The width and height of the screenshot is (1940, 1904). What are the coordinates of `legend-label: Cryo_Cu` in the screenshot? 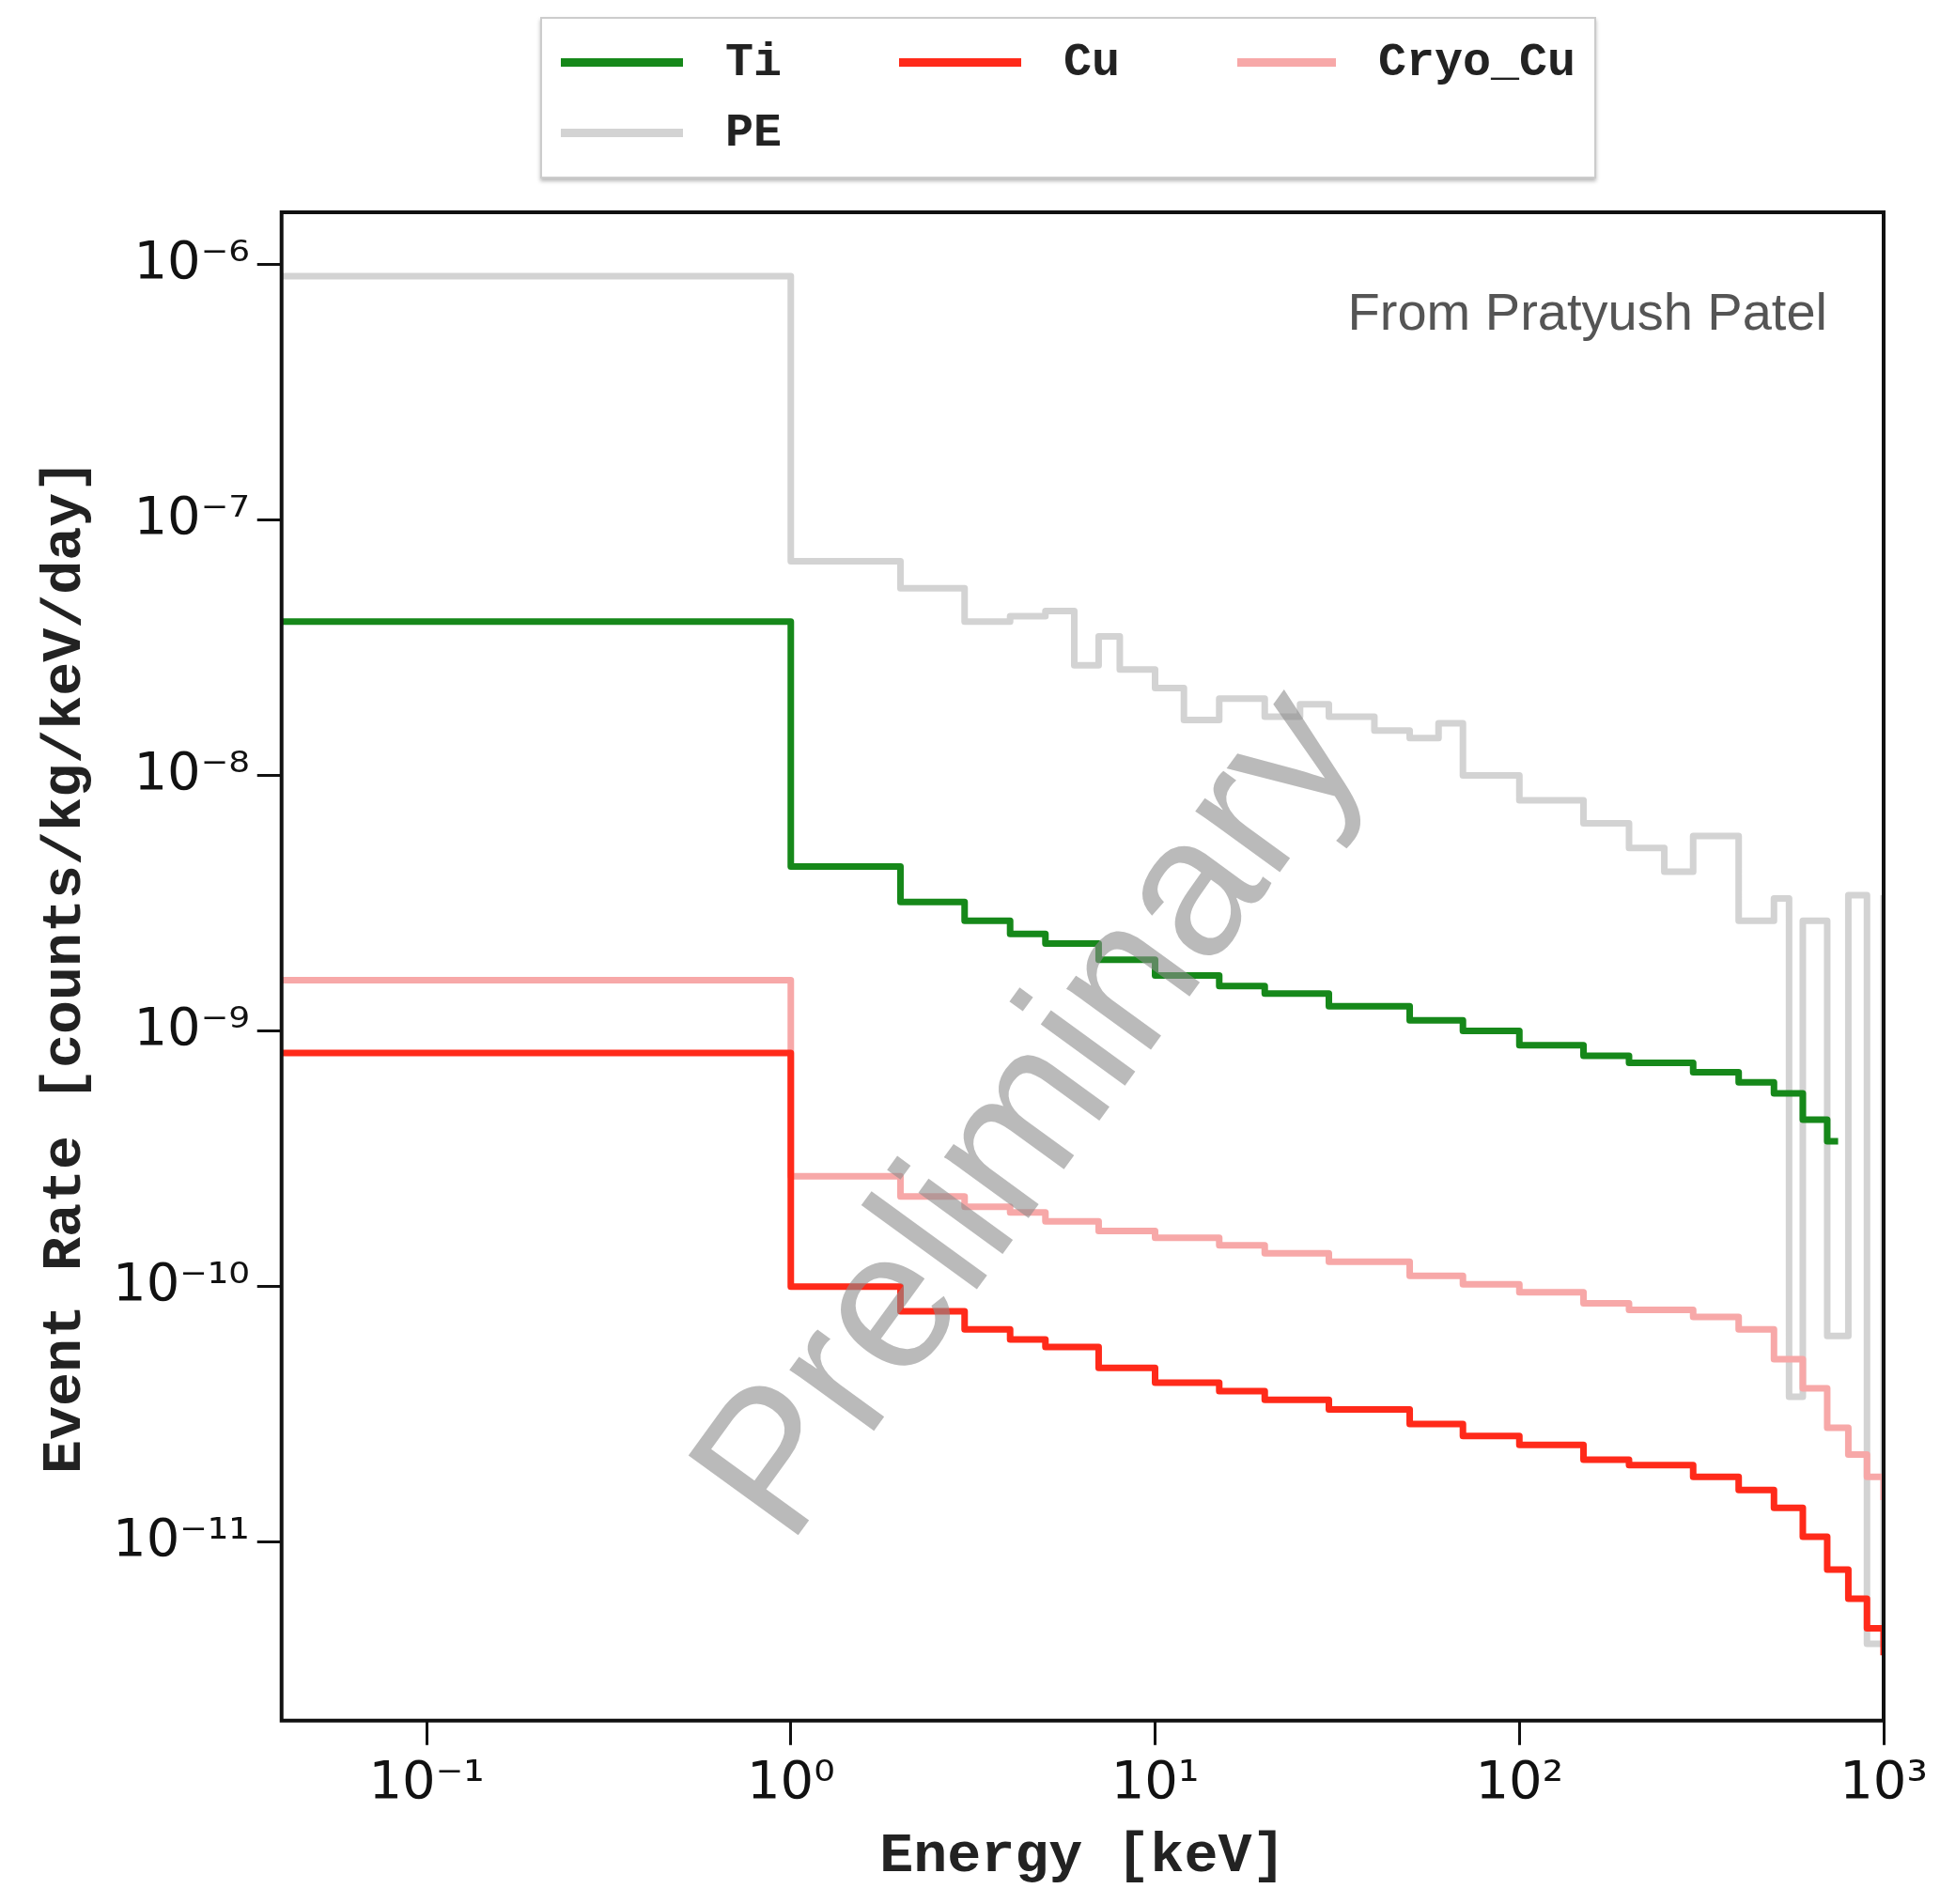 It's located at (1476, 63).